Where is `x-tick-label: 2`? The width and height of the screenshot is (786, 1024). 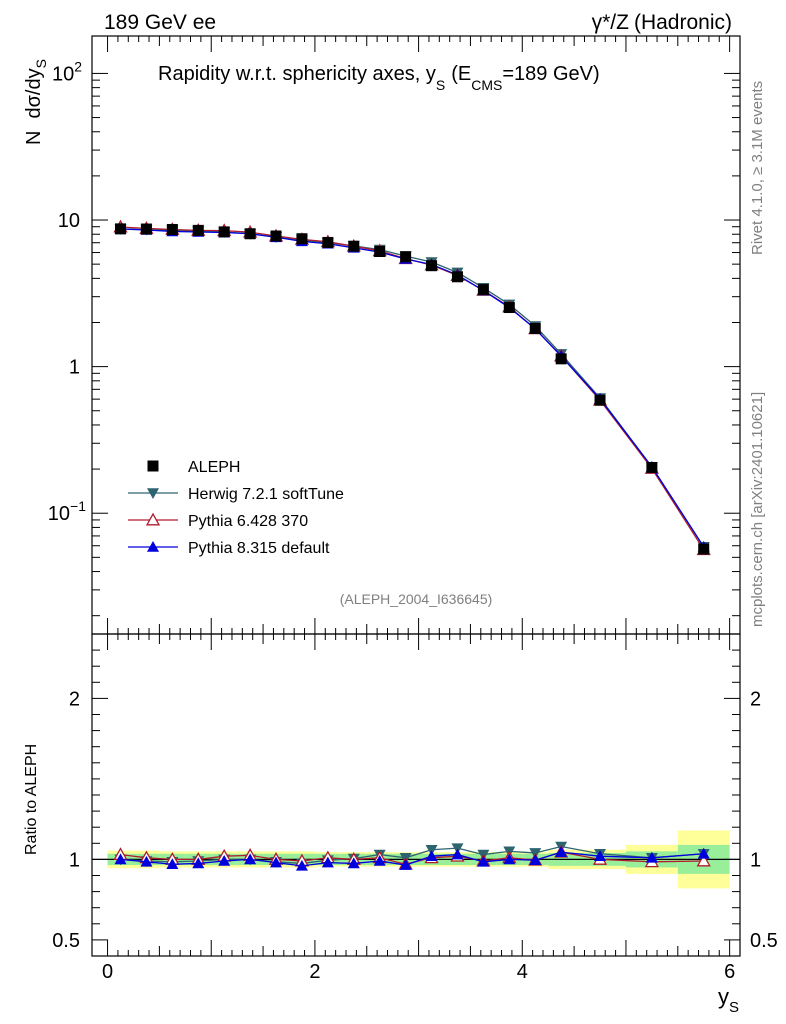
x-tick-label: 2 is located at coordinates (314, 972).